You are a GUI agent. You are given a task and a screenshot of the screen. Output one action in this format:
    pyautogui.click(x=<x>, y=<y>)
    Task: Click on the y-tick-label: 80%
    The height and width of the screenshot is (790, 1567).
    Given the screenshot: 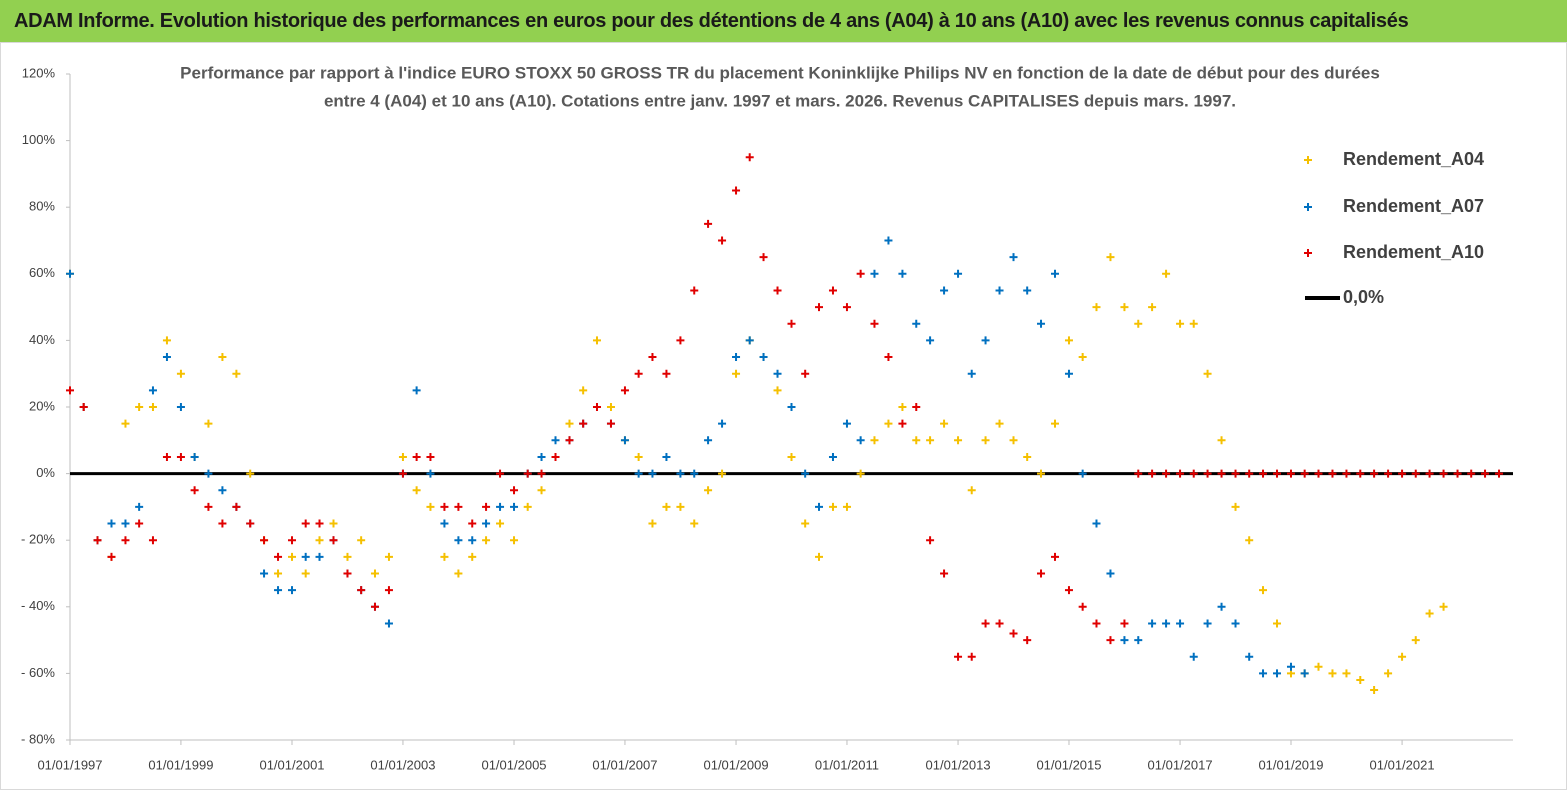 What is the action you would take?
    pyautogui.click(x=42, y=206)
    